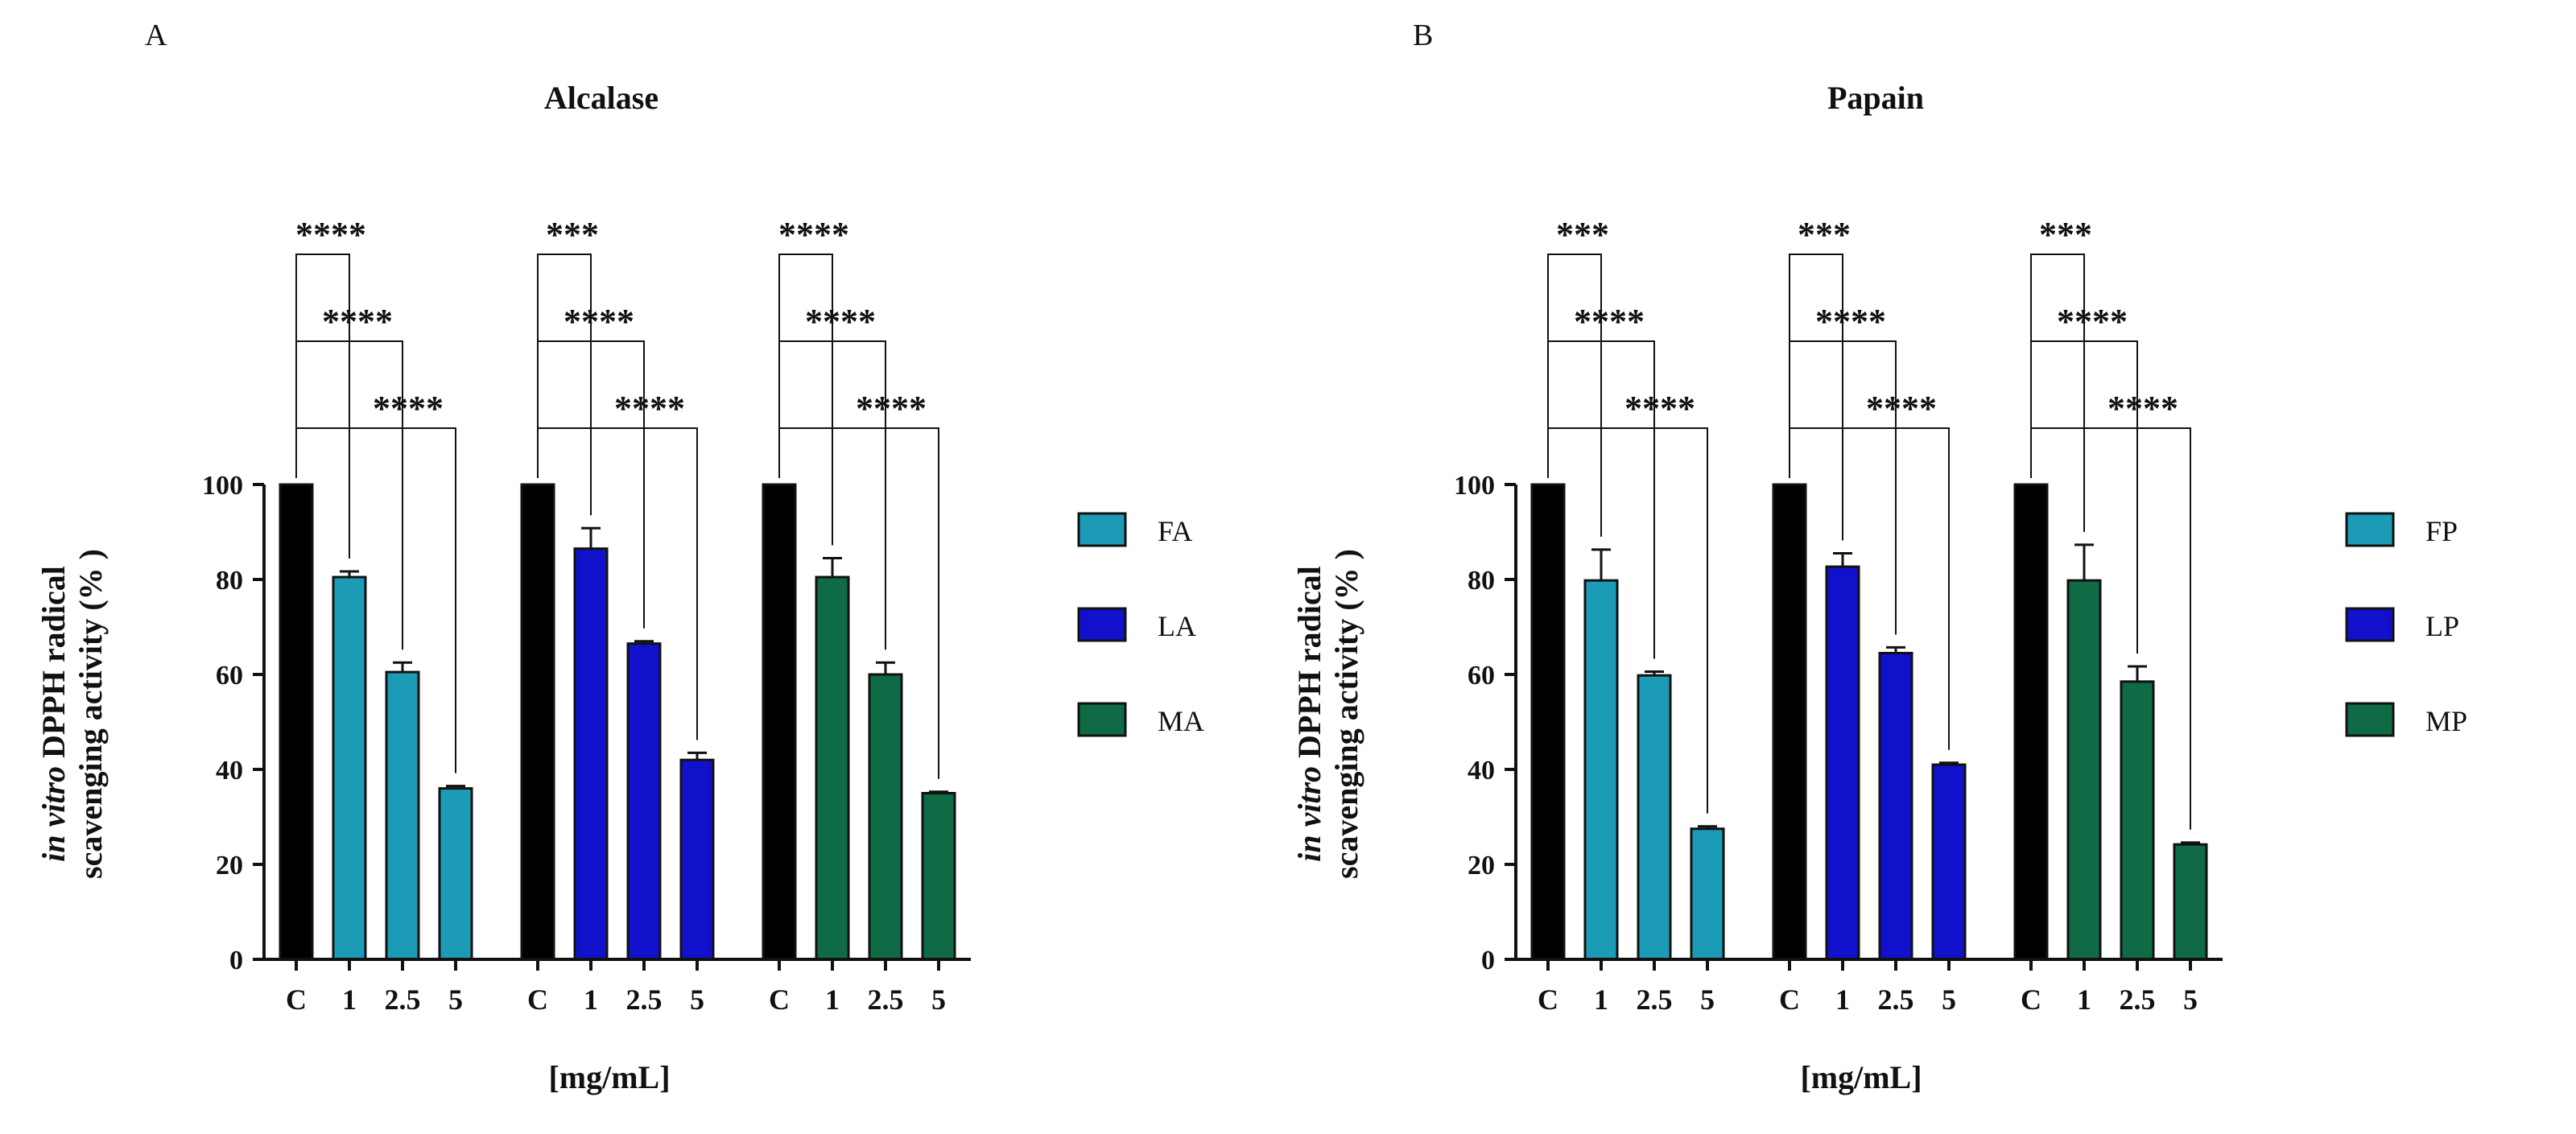  What do you see at coordinates (779, 722) in the screenshot?
I see `bar-MA-C` at bounding box center [779, 722].